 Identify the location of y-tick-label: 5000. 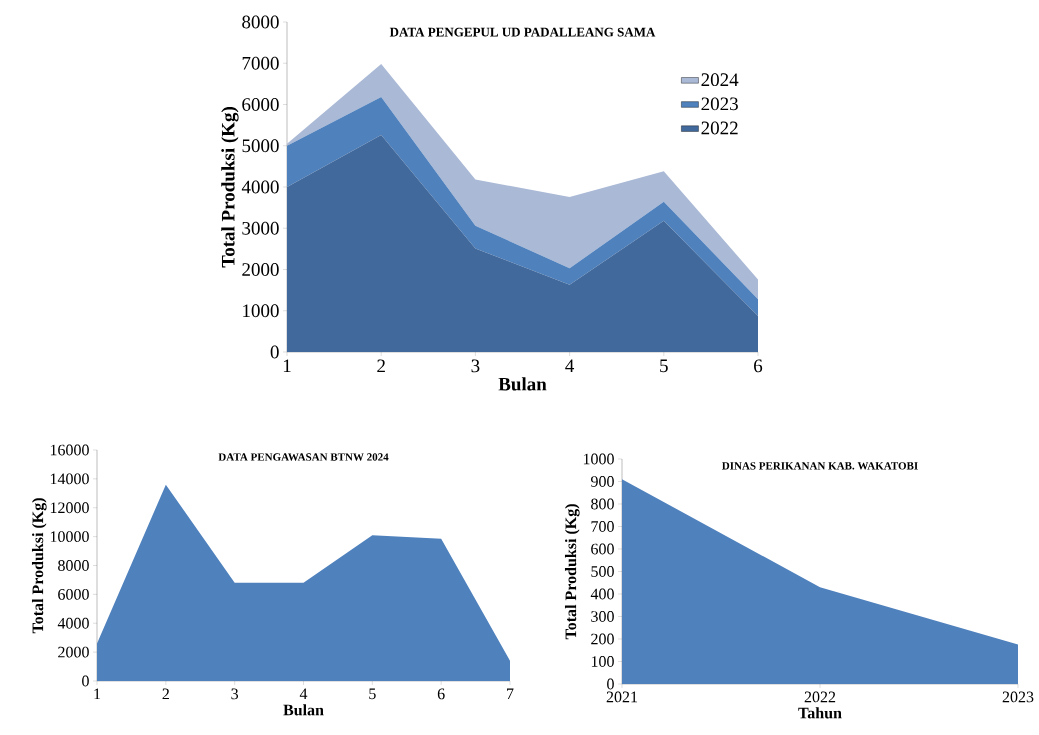
(260, 146).